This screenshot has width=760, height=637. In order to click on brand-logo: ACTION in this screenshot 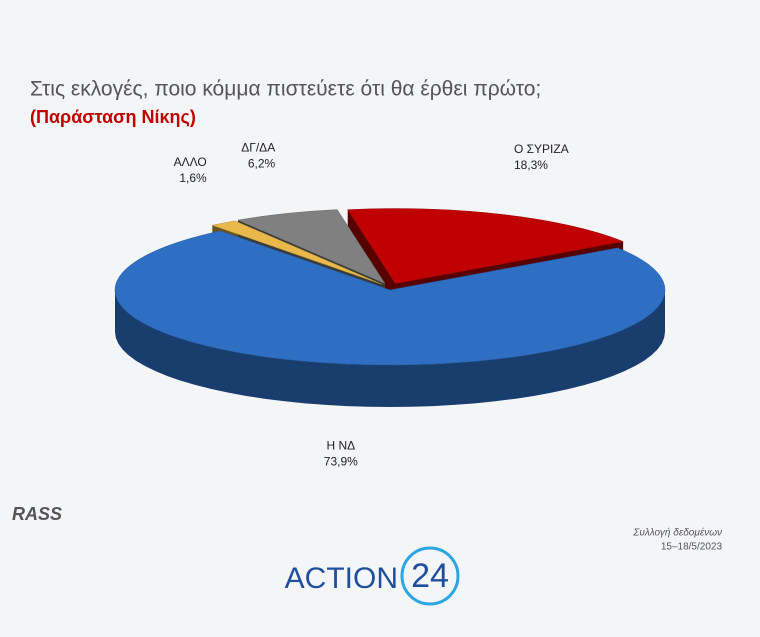, I will do `click(341, 578)`.